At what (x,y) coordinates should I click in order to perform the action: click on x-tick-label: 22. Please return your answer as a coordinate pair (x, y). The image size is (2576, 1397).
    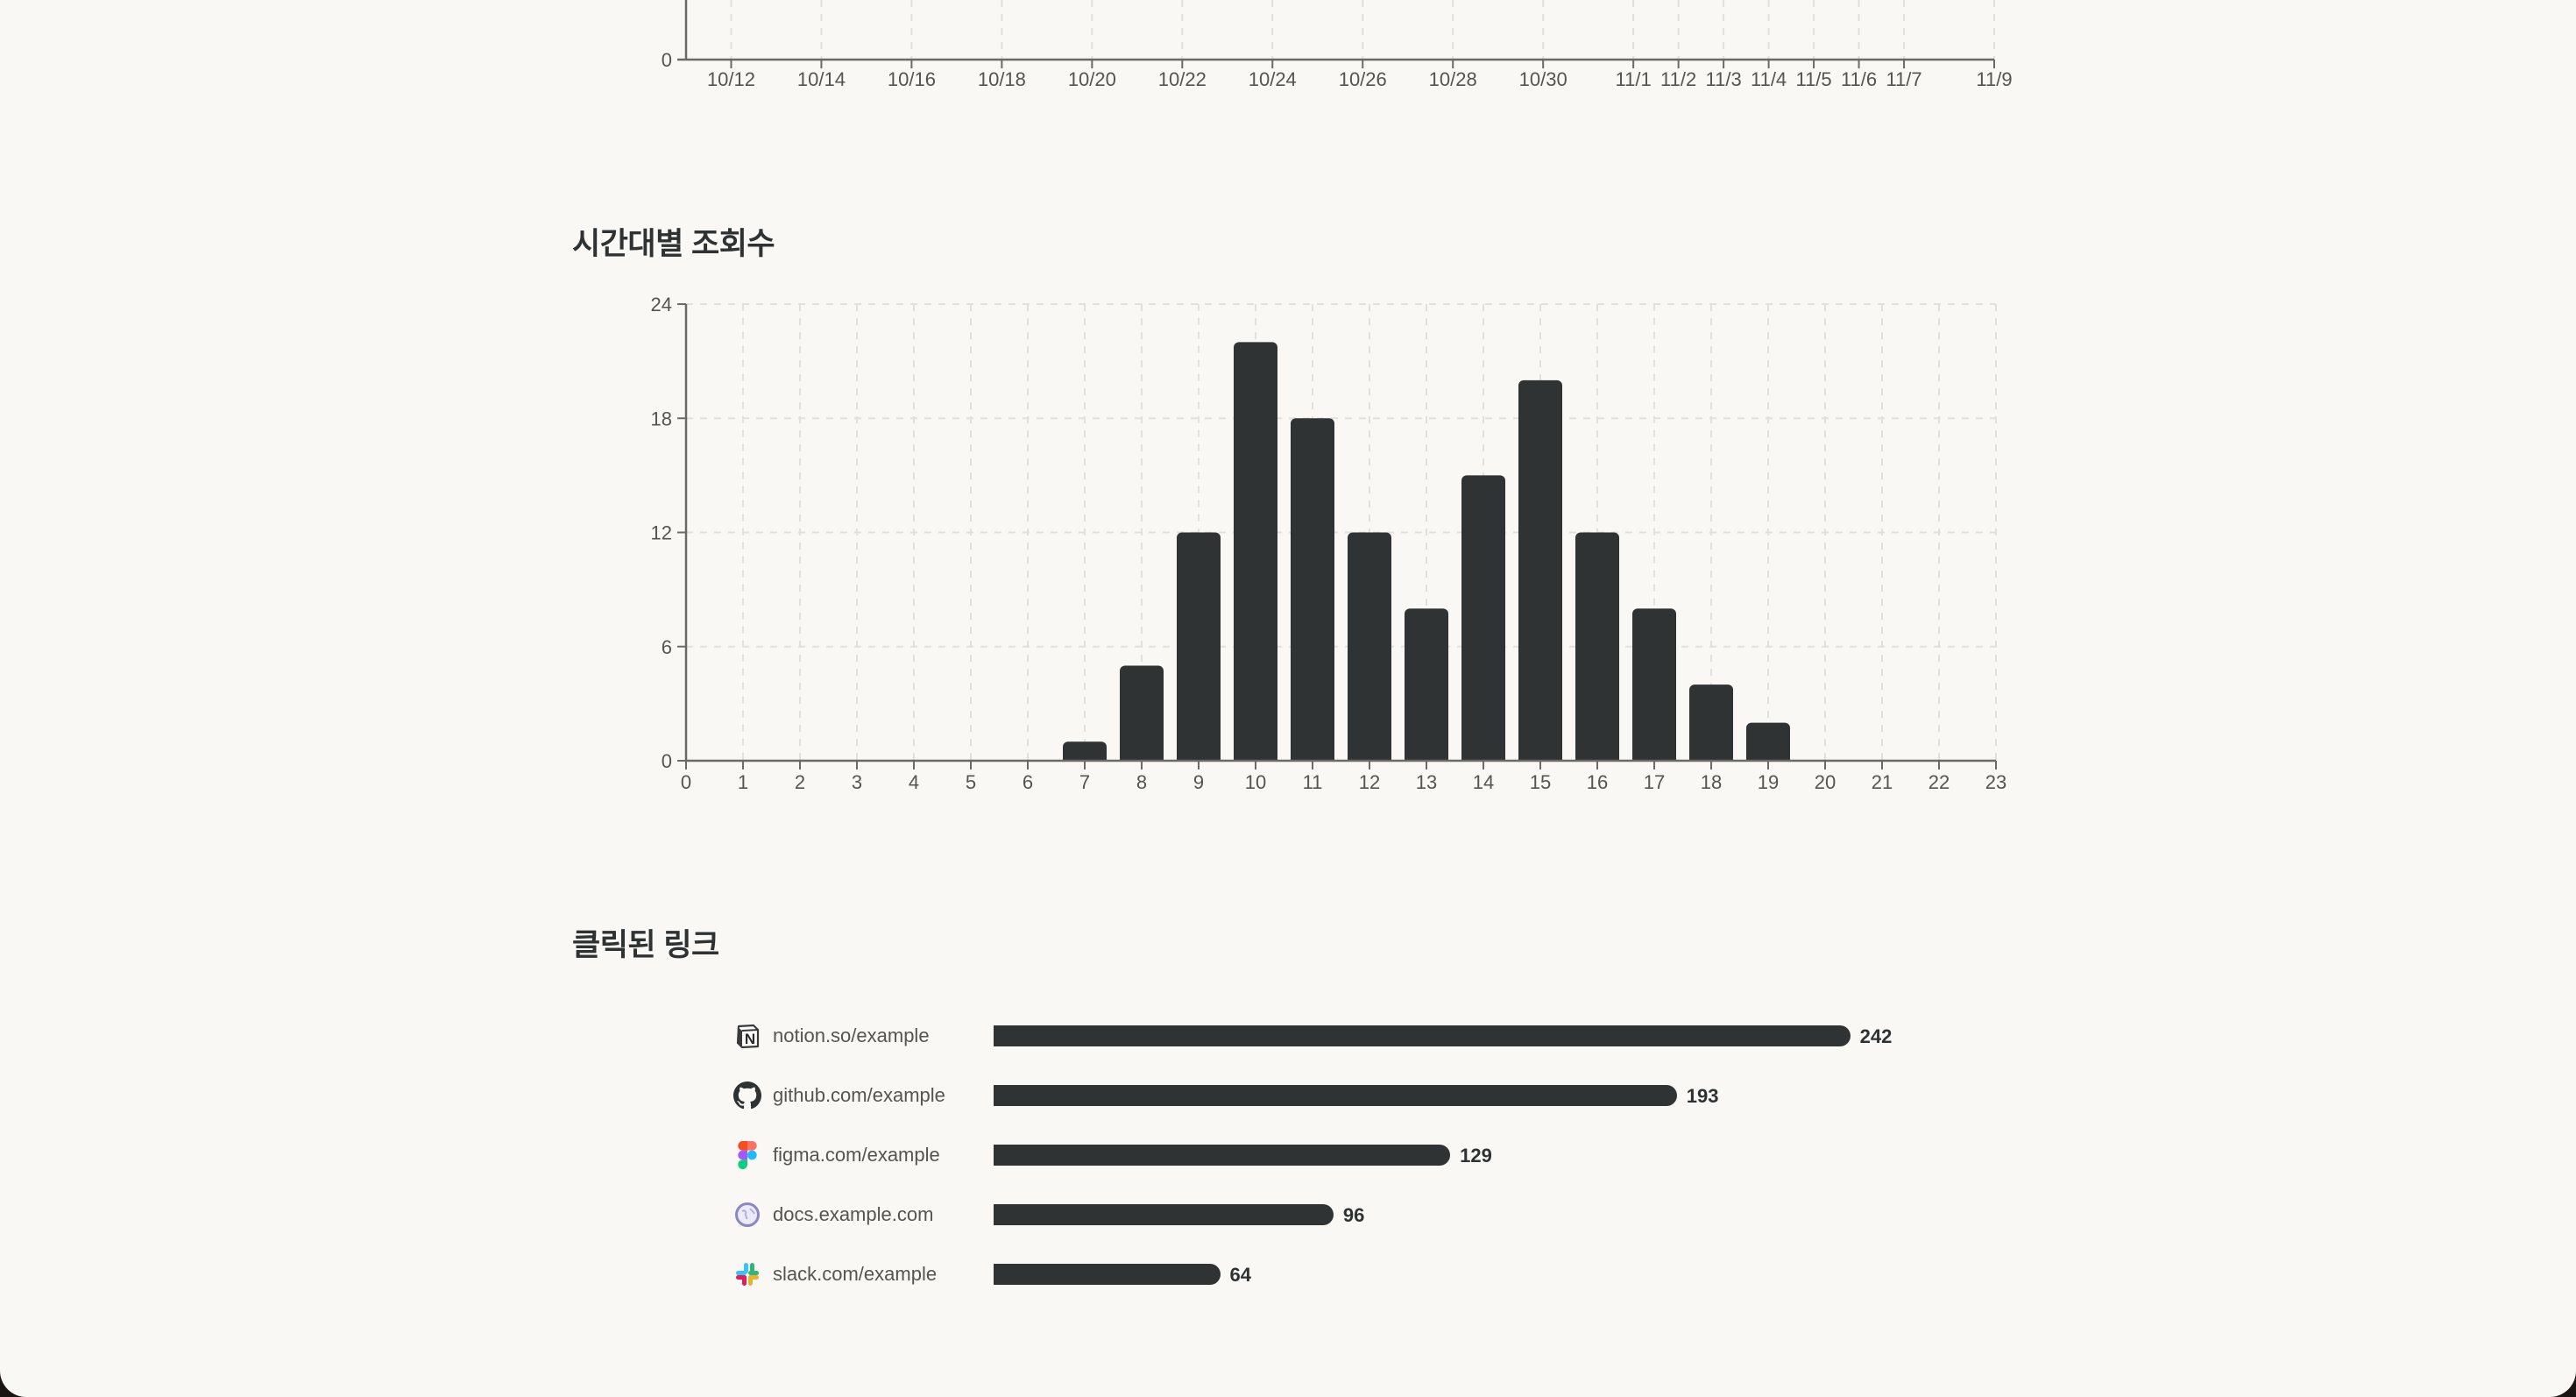
    Looking at the image, I should click on (1939, 782).